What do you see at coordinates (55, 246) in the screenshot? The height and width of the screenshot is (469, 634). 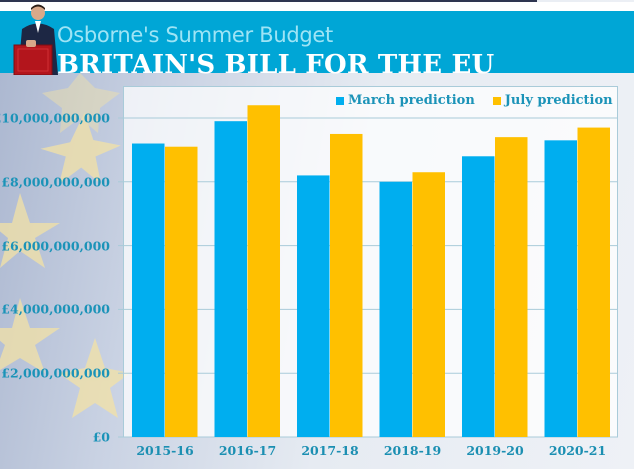 I see `y-tick-label: £6,000,000,000` at bounding box center [55, 246].